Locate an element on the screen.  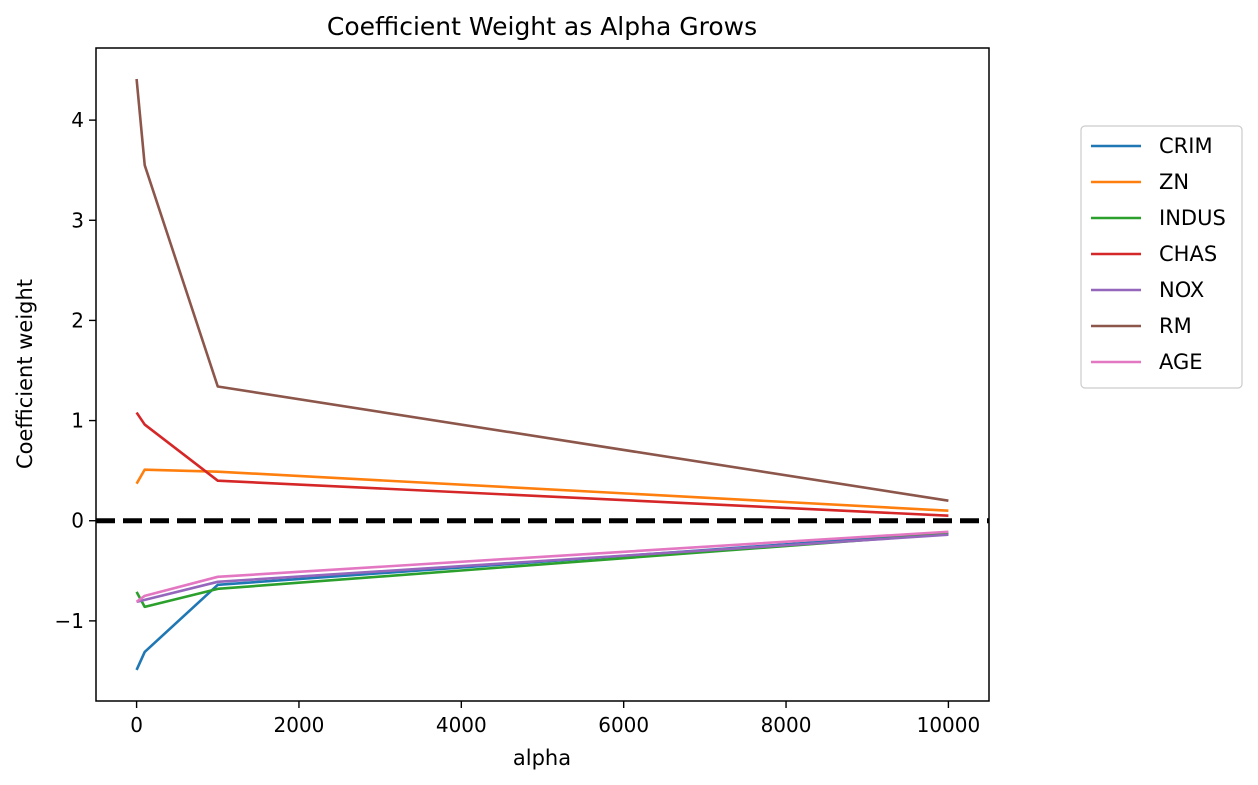
series-line-crim is located at coordinates (542, 601).